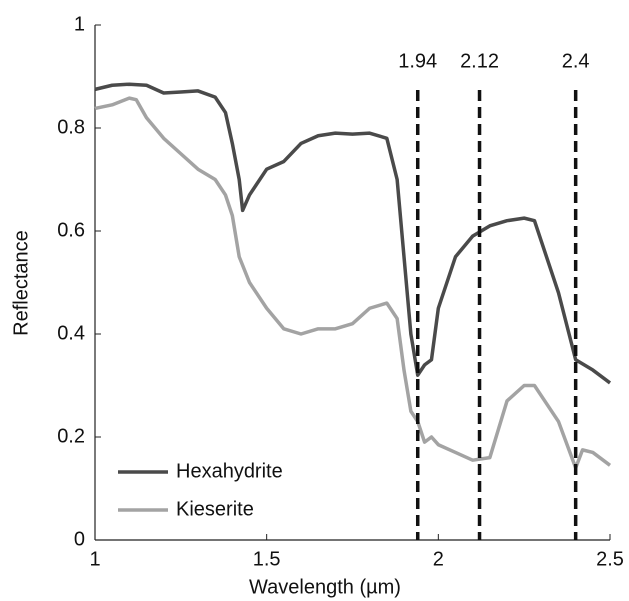  What do you see at coordinates (21, 283) in the screenshot?
I see `y-axis-label: Reflectance` at bounding box center [21, 283].